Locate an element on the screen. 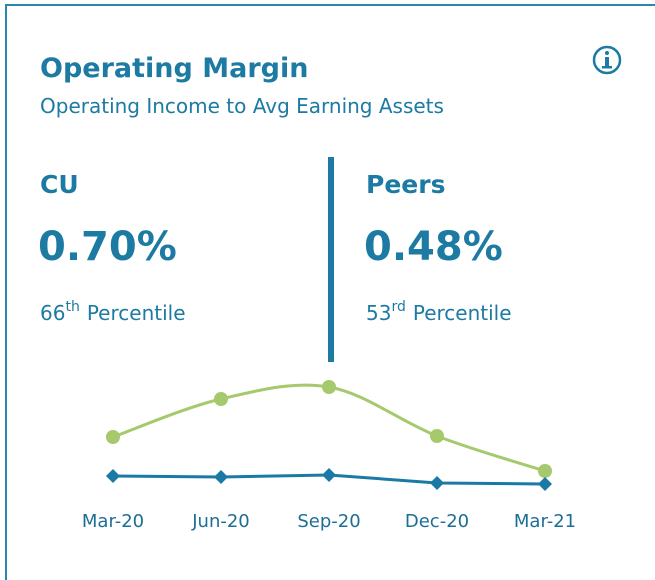  x-tick-label: Mar-21 is located at coordinates (545, 521).